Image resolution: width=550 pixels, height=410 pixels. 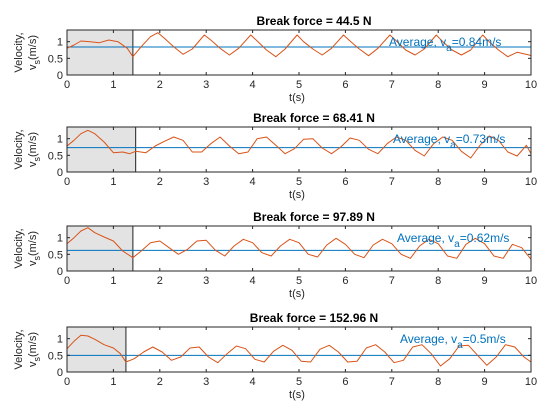 What do you see at coordinates (481, 139) in the screenshot?
I see `annotation-value: =0.73m/s` at bounding box center [481, 139].